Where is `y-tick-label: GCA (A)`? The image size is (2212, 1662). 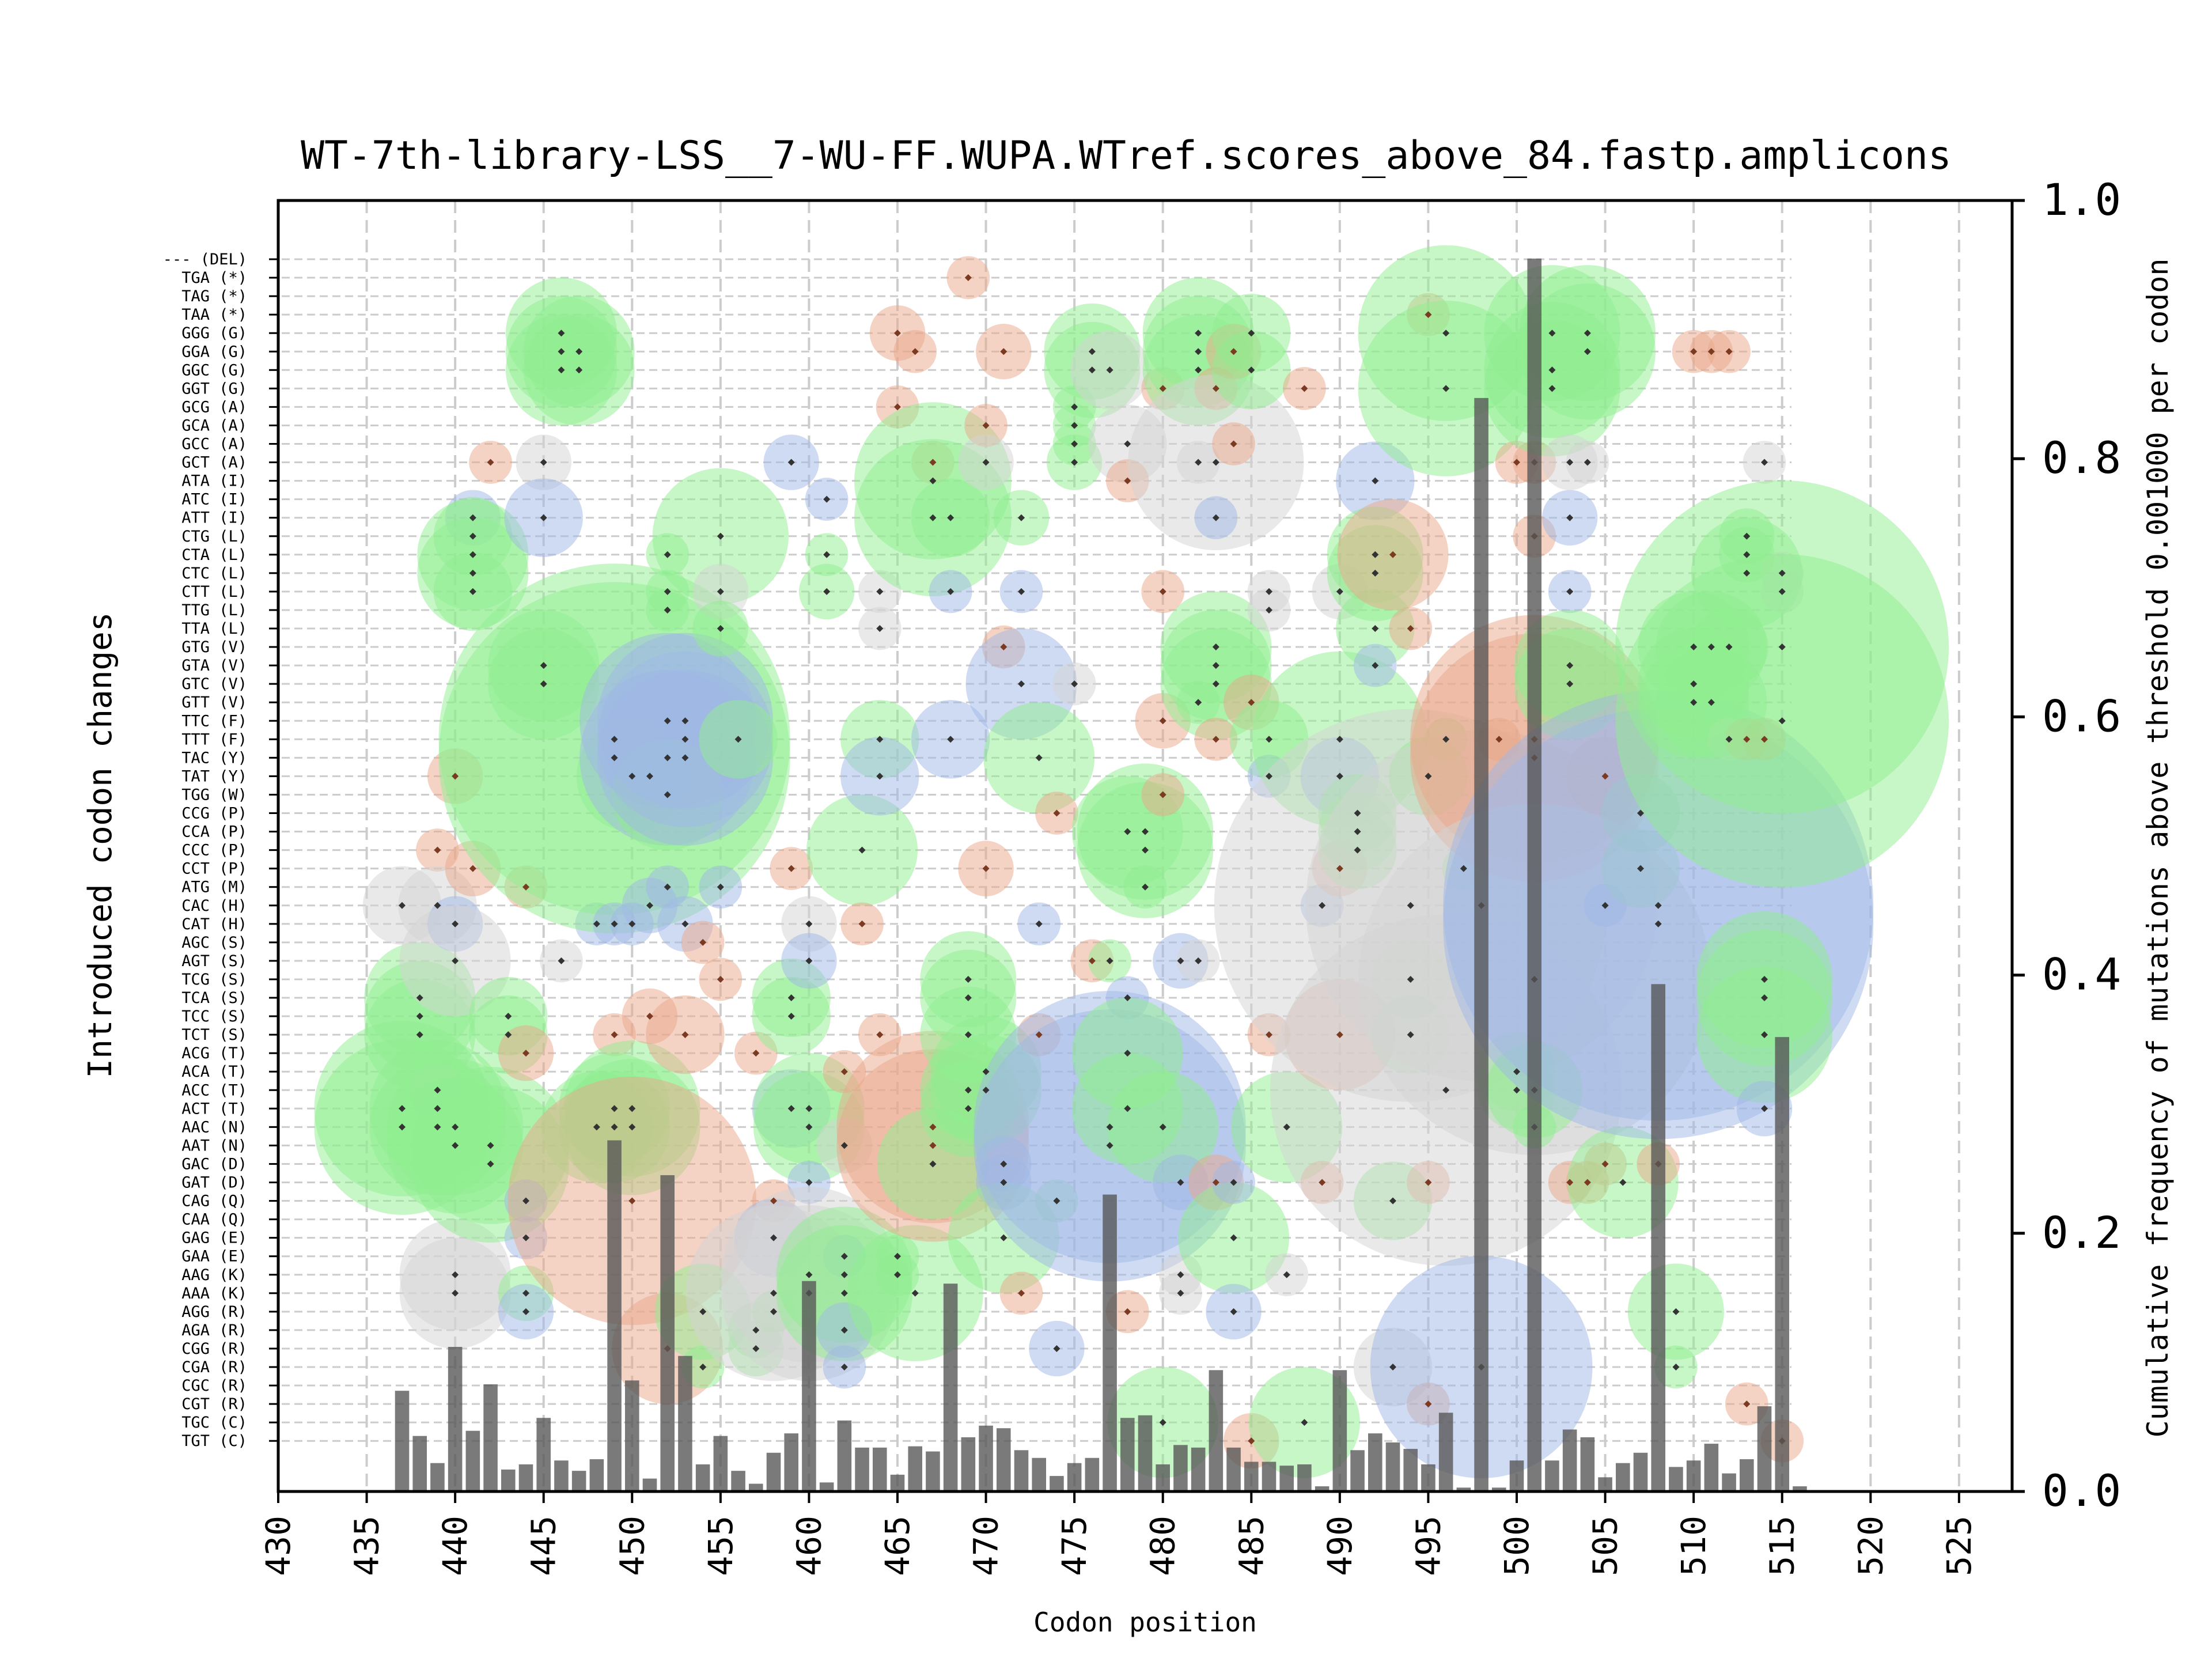 y-tick-label: GCA (A) is located at coordinates (214, 425).